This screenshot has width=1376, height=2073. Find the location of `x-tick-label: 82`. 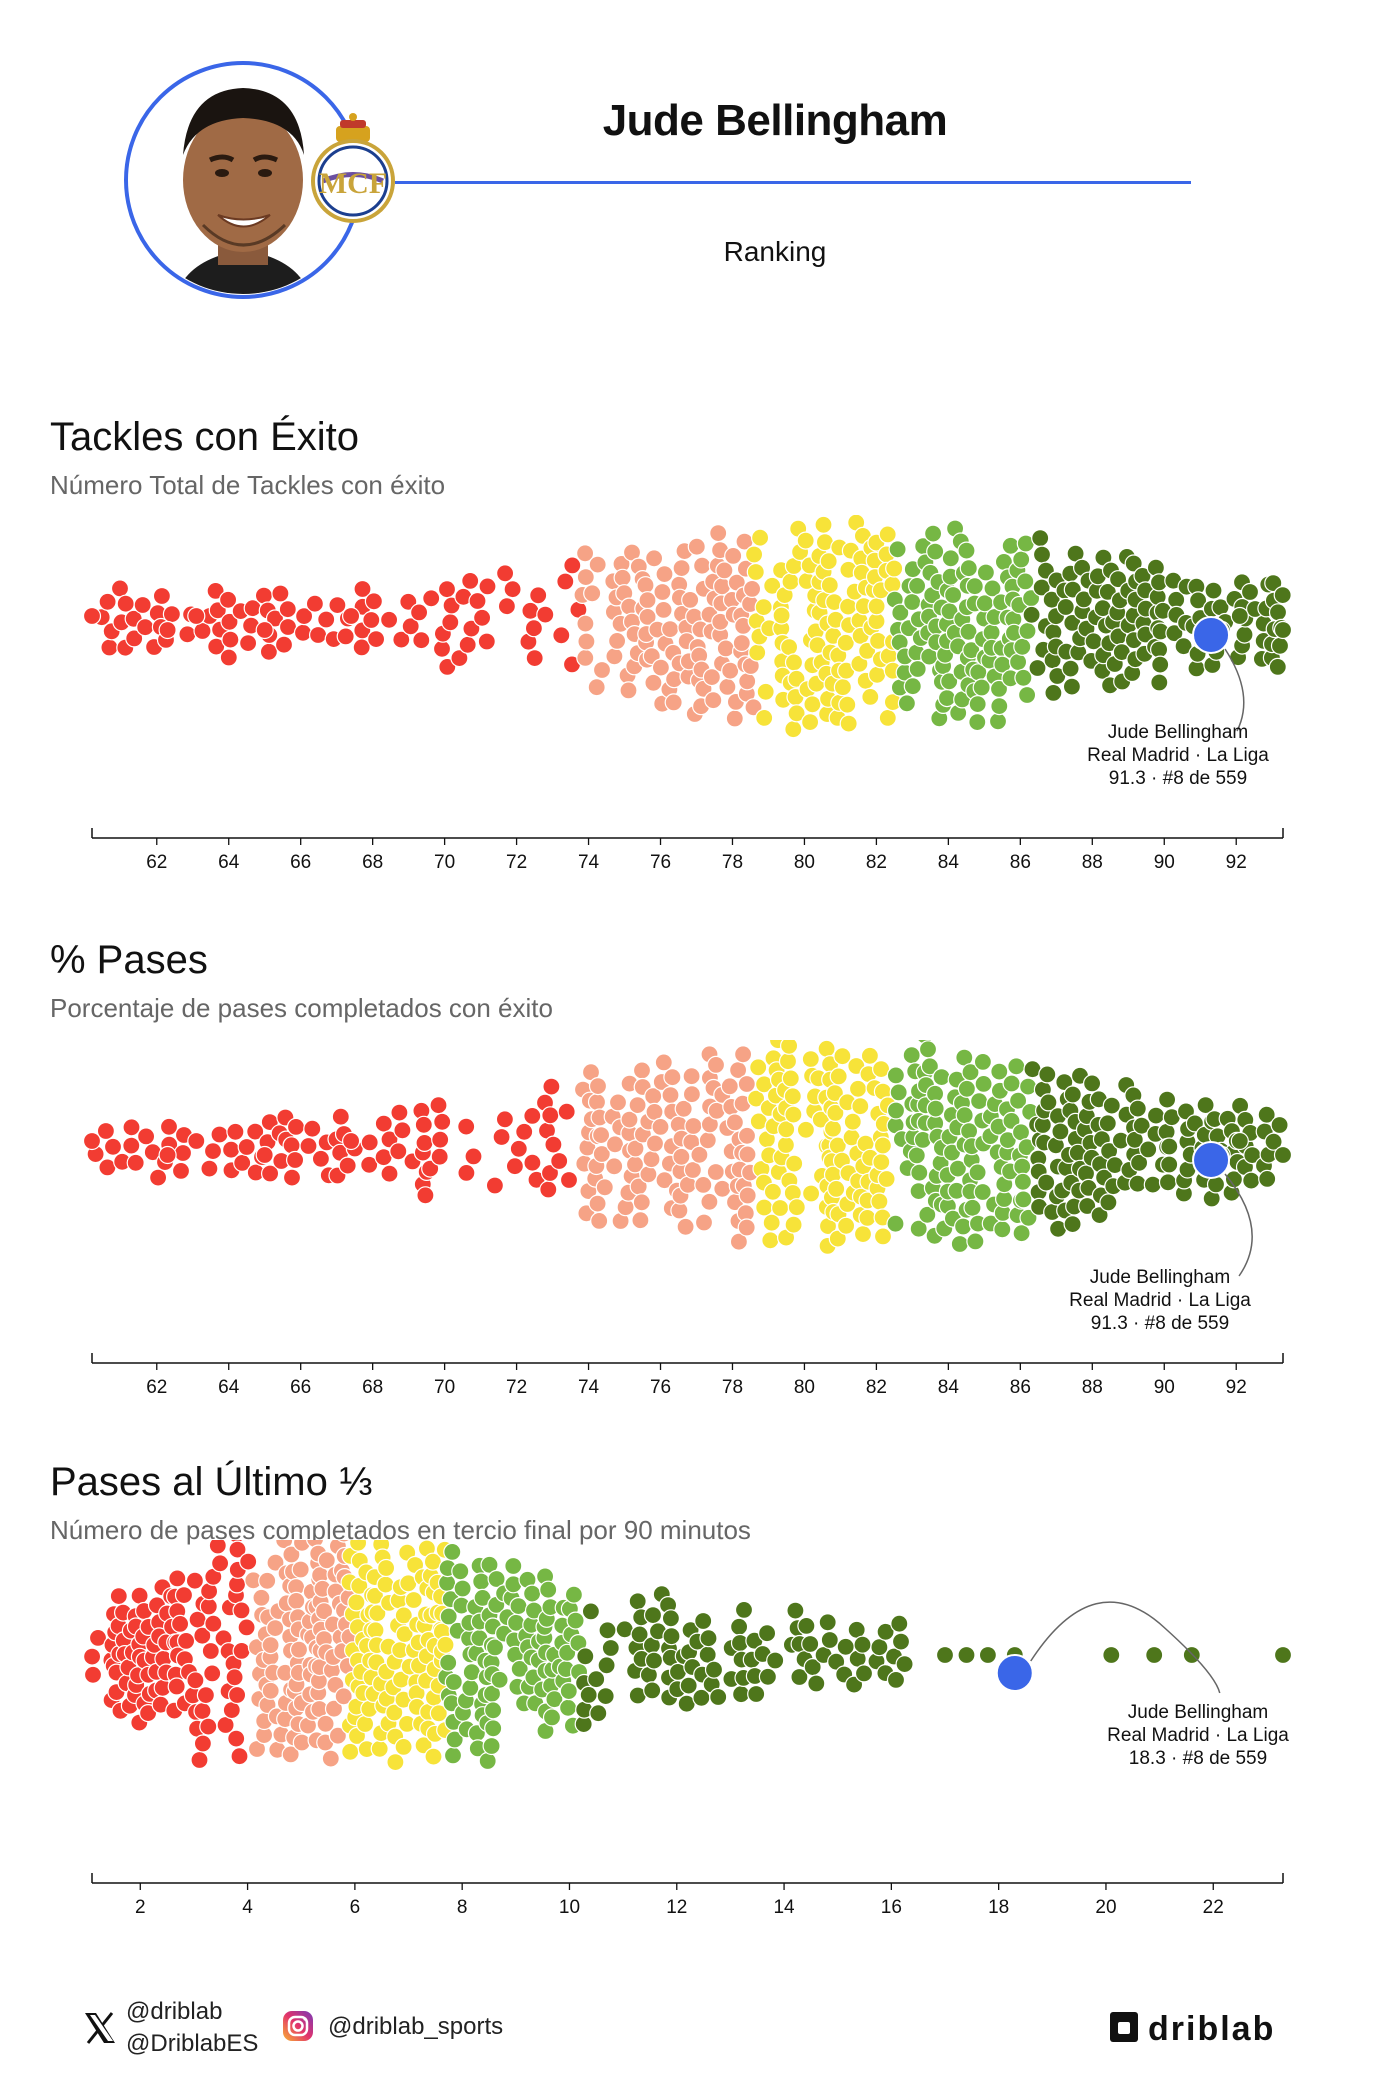

x-tick-label: 82 is located at coordinates (876, 862).